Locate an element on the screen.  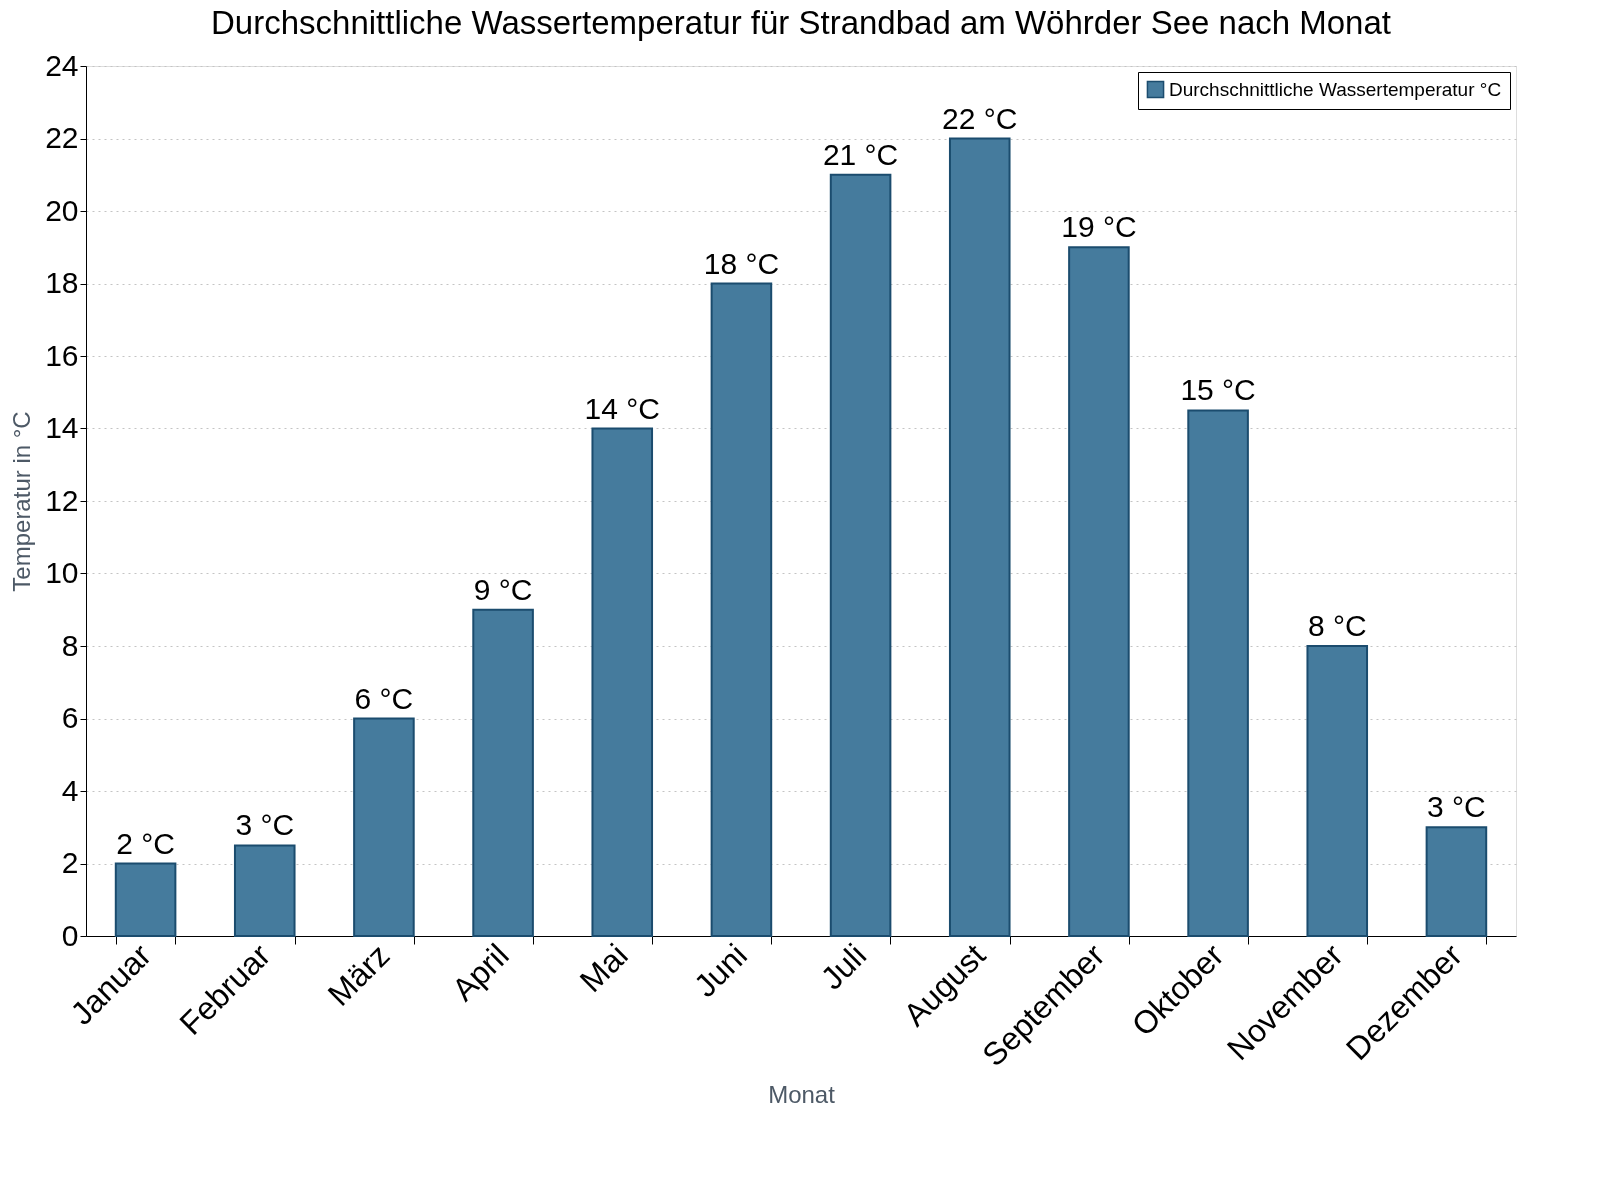
y-tick-label: 24 is located at coordinates (62, 65).